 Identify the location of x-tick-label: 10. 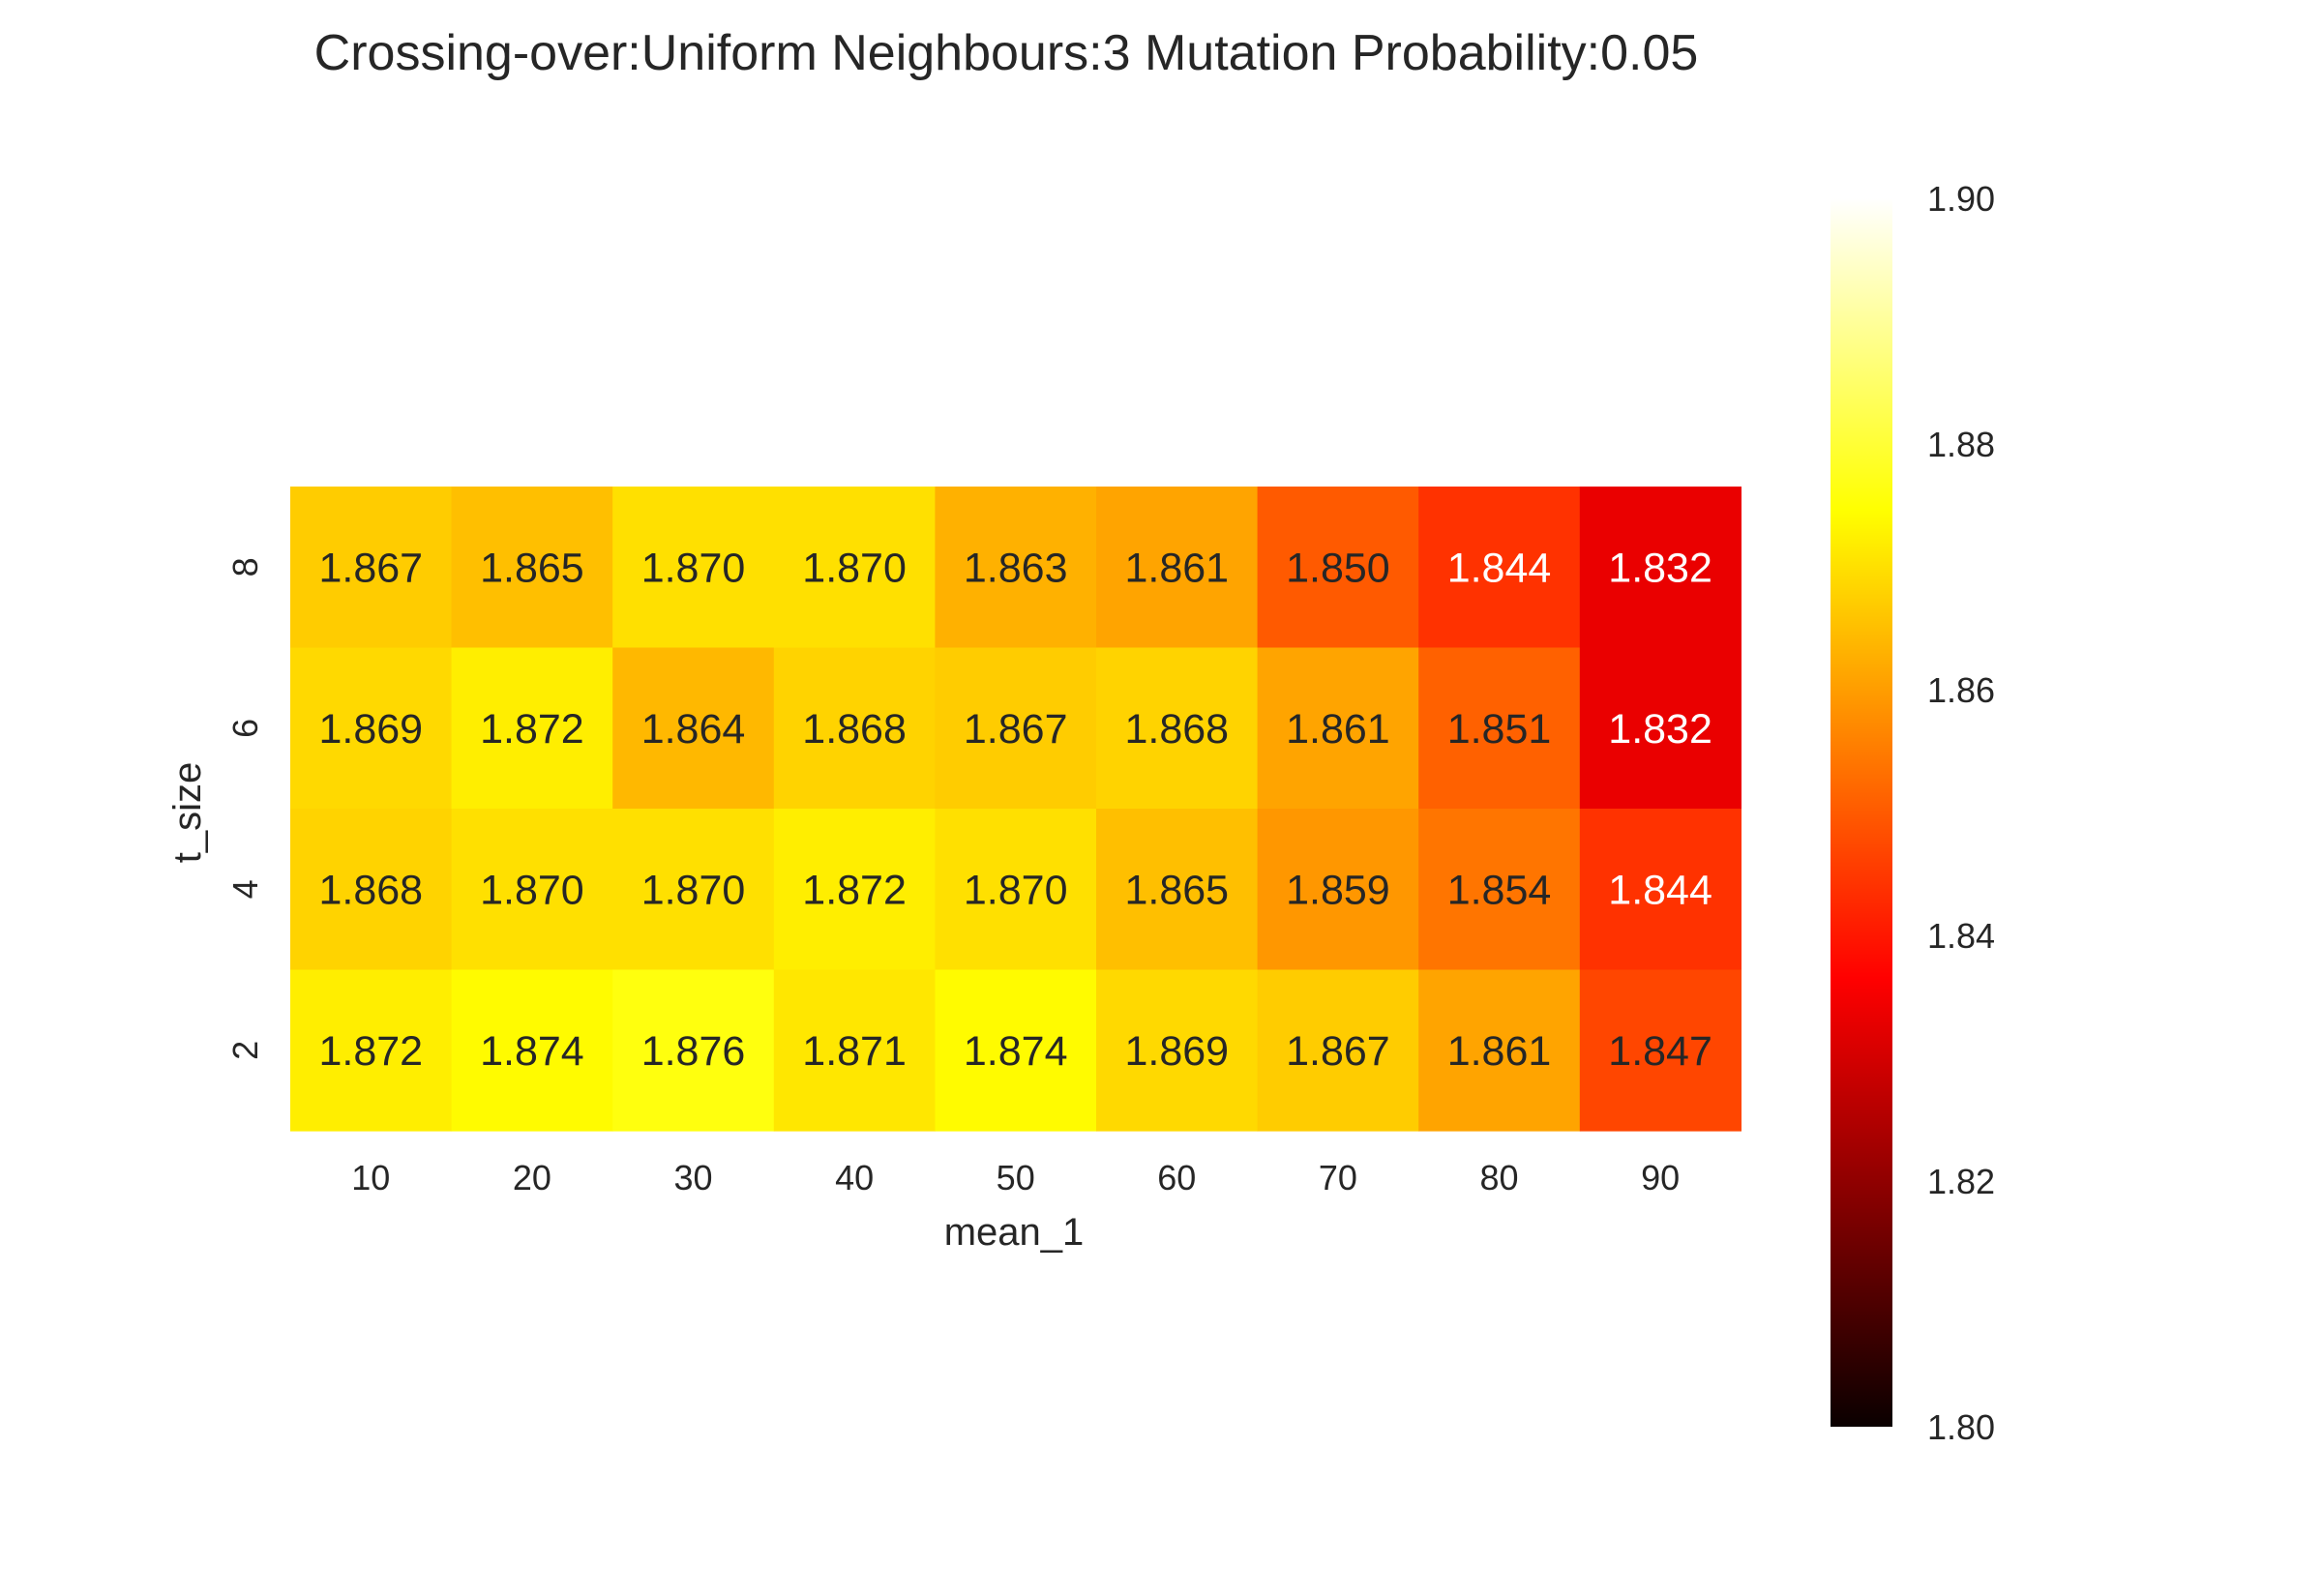
(370, 1177).